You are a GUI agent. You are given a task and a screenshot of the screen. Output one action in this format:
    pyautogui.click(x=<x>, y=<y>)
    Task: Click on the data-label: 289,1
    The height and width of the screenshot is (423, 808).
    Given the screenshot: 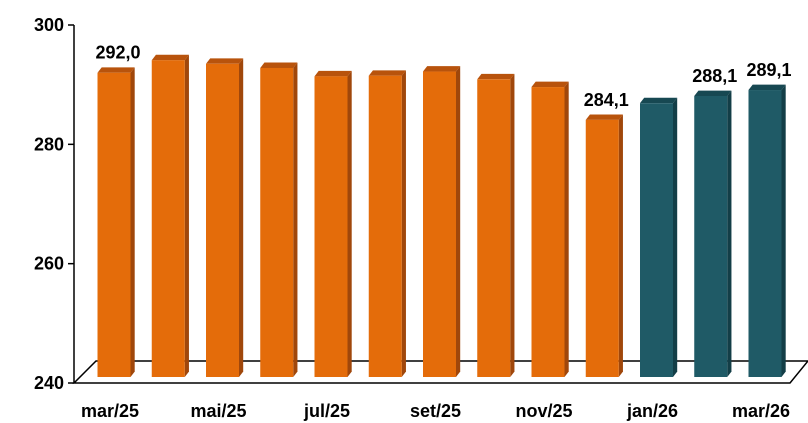 What is the action you would take?
    pyautogui.click(x=768, y=70)
    